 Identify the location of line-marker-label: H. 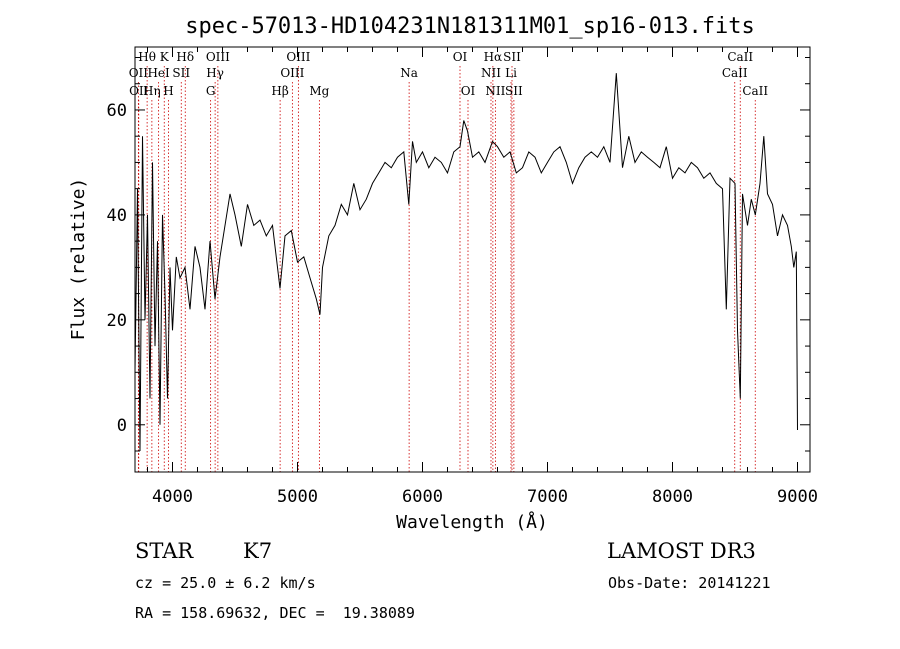
(168, 91).